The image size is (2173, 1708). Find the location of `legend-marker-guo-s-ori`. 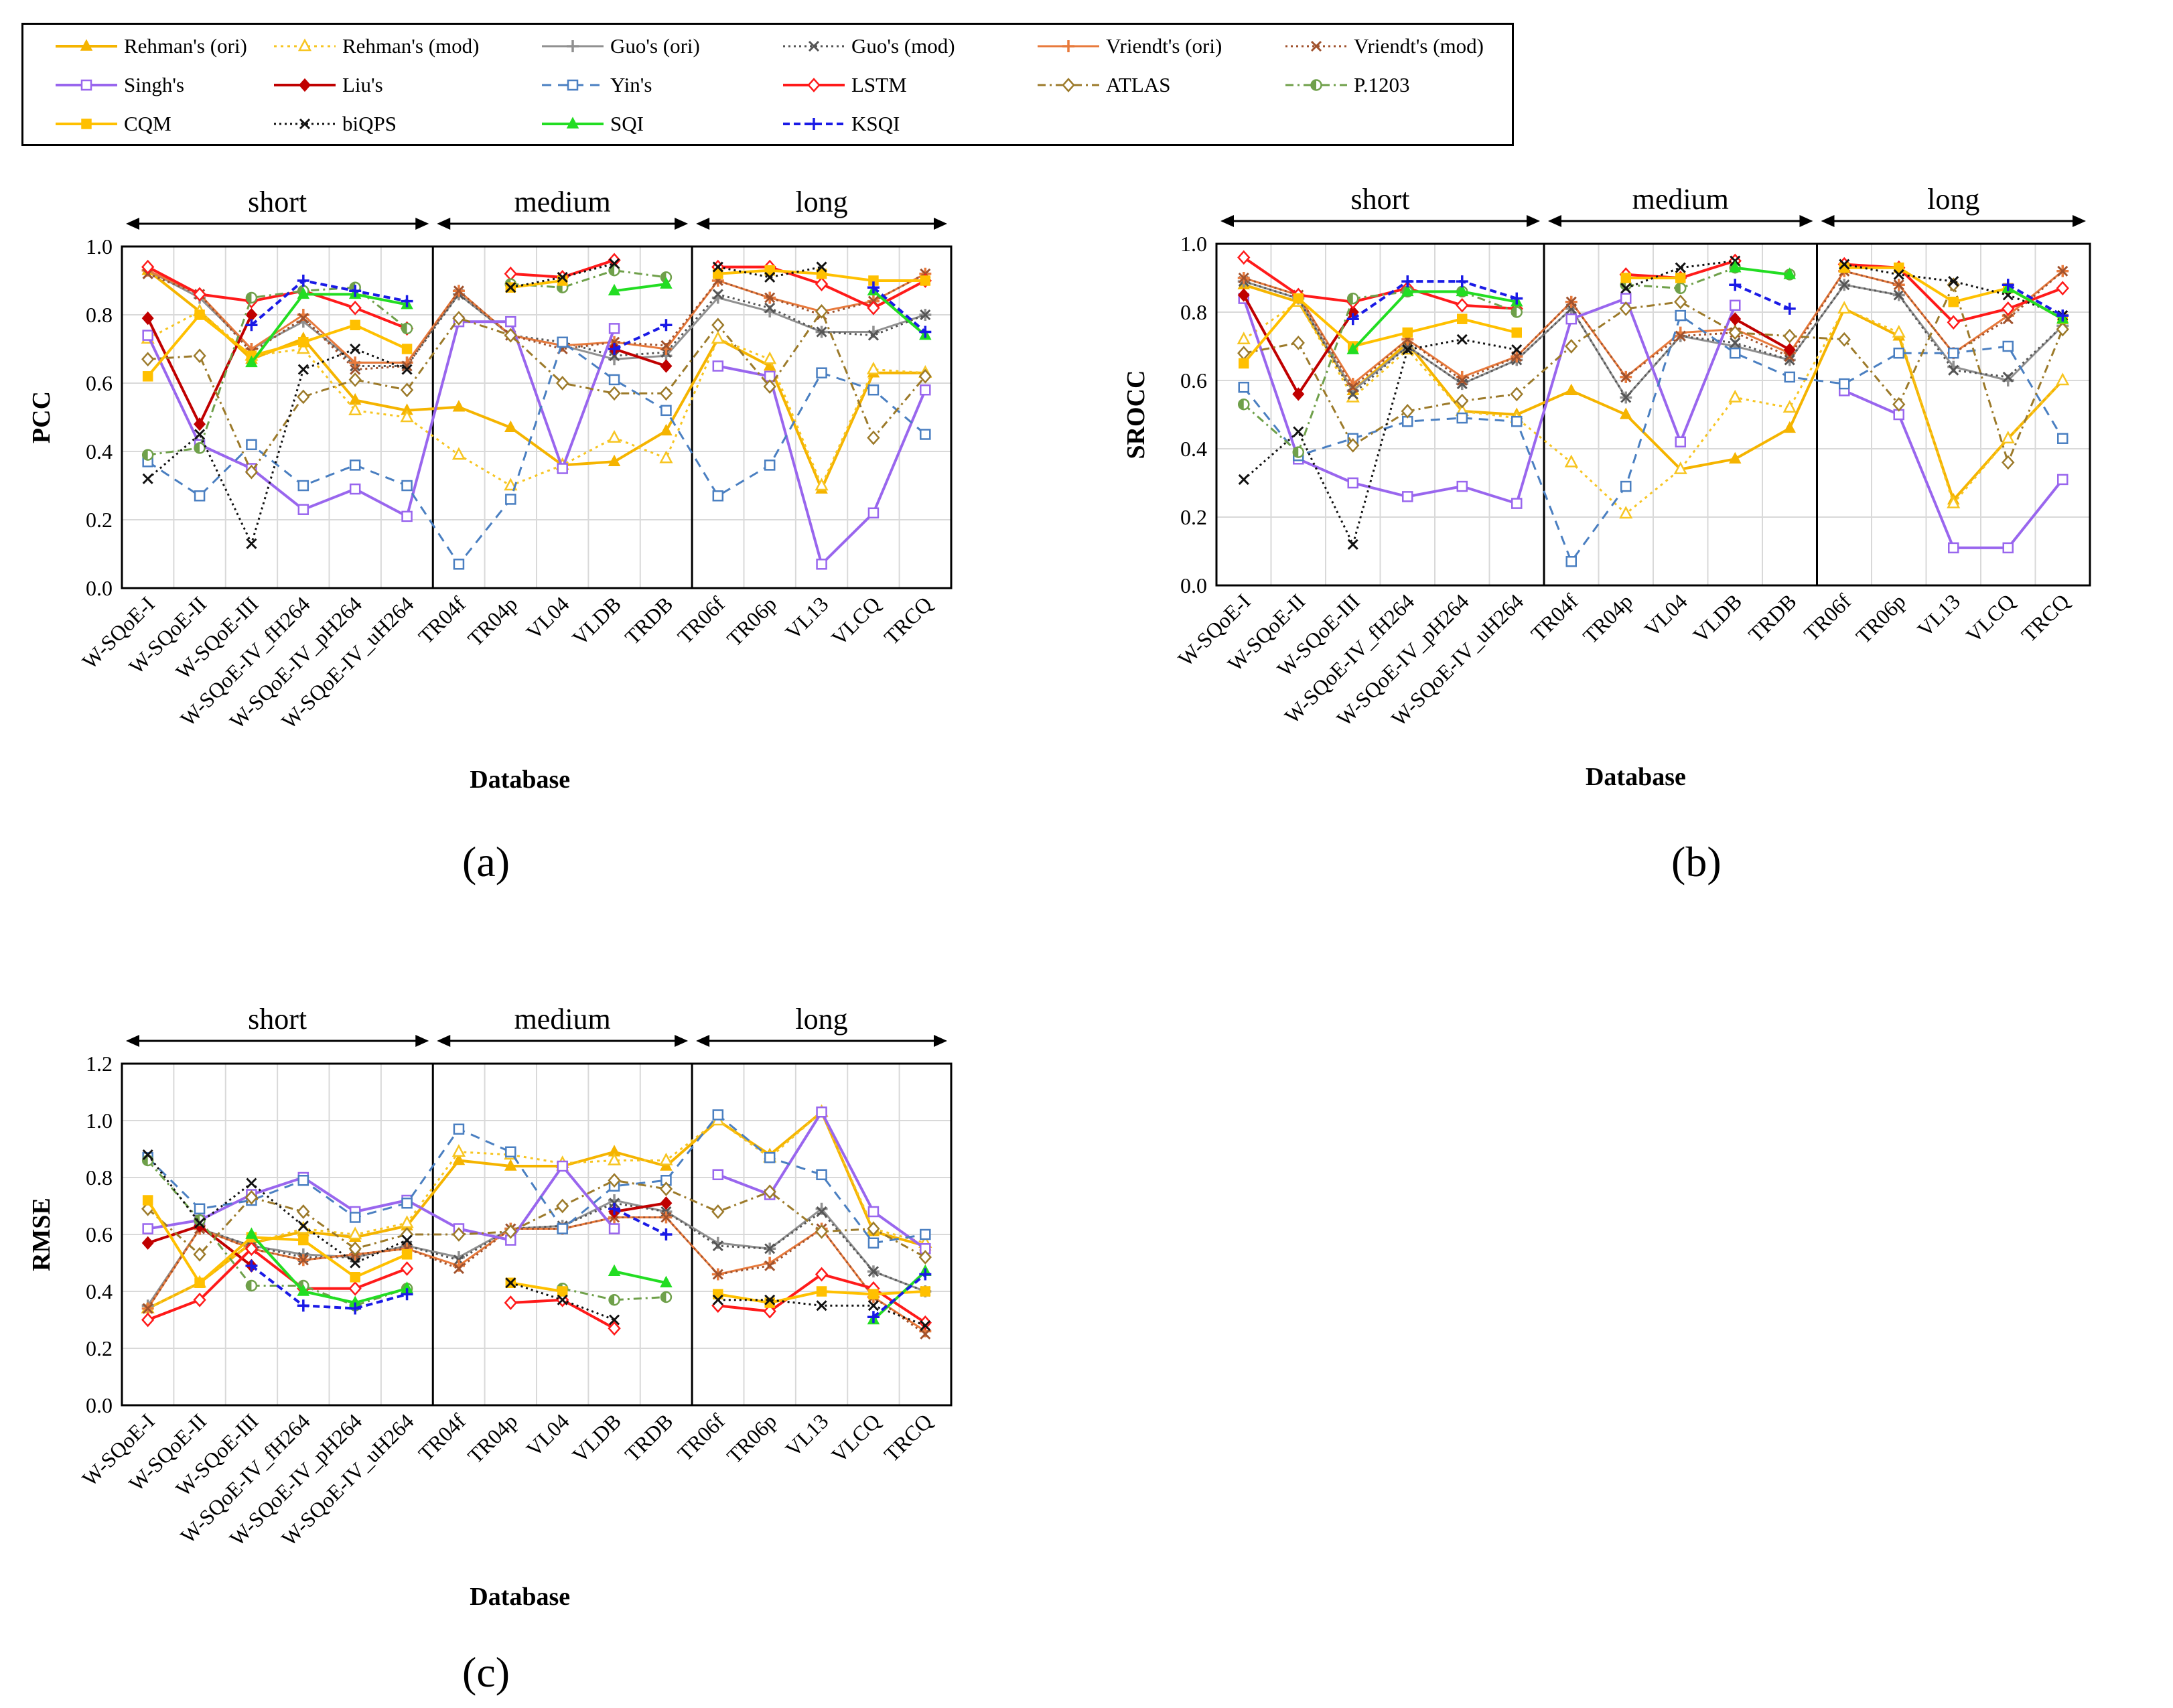

legend-marker-guo-s-ori is located at coordinates (573, 46).